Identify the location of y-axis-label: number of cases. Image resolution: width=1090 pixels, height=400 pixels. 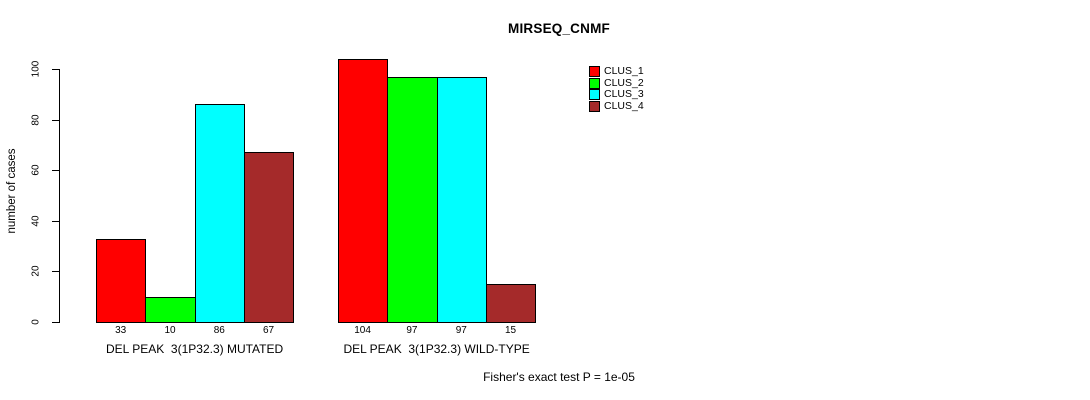
(12, 191).